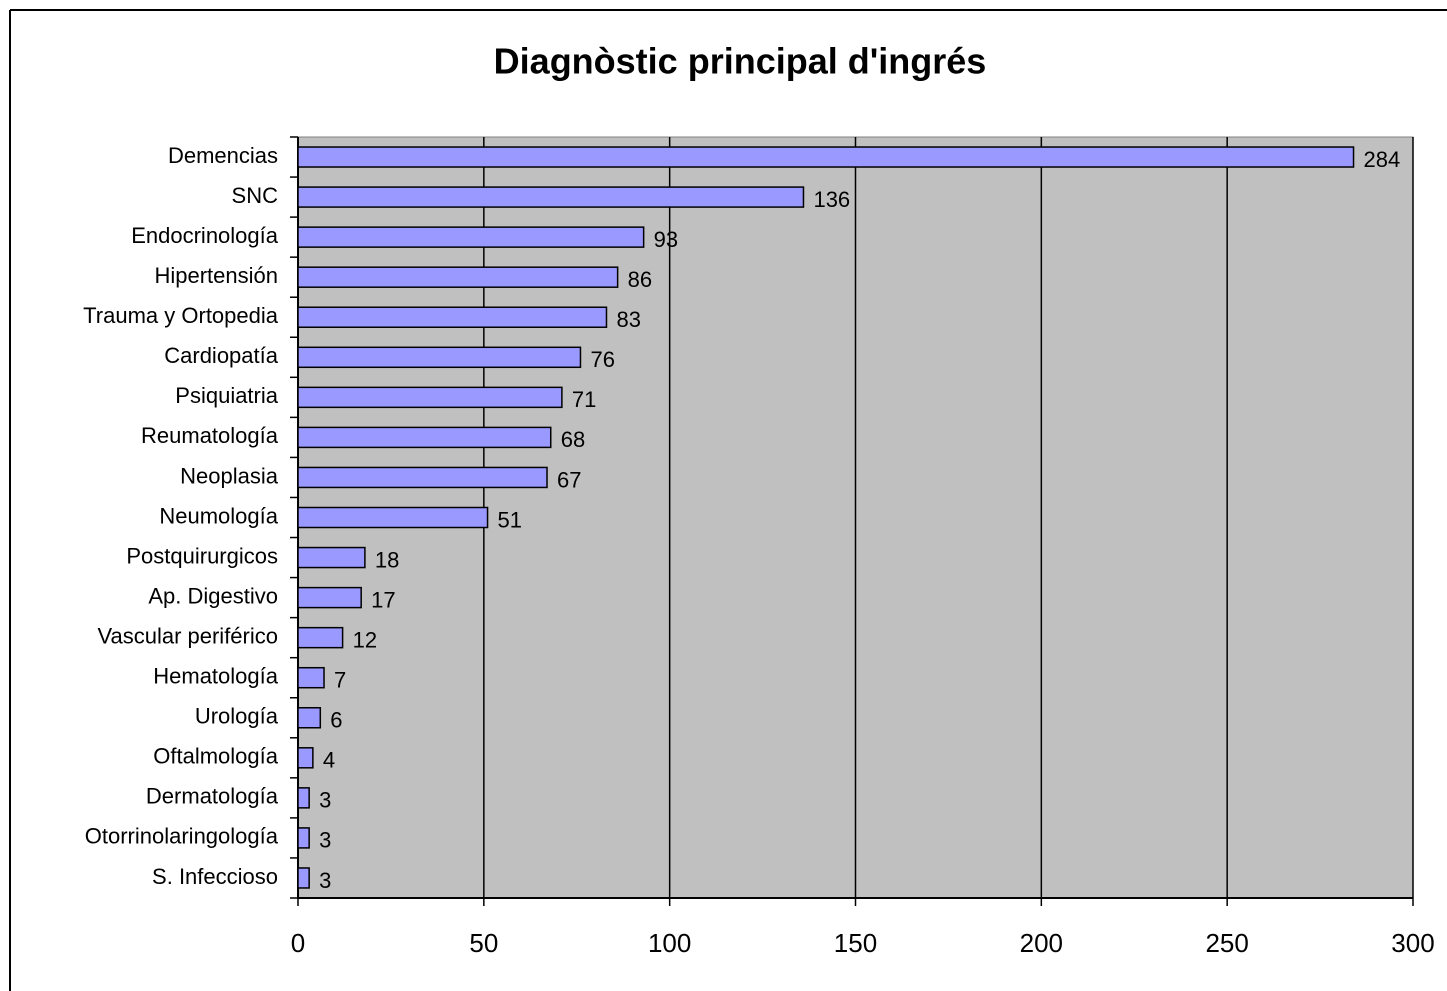 This screenshot has width=1447, height=991. I want to click on y-tick-label: Vascular periférico, so click(187, 635).